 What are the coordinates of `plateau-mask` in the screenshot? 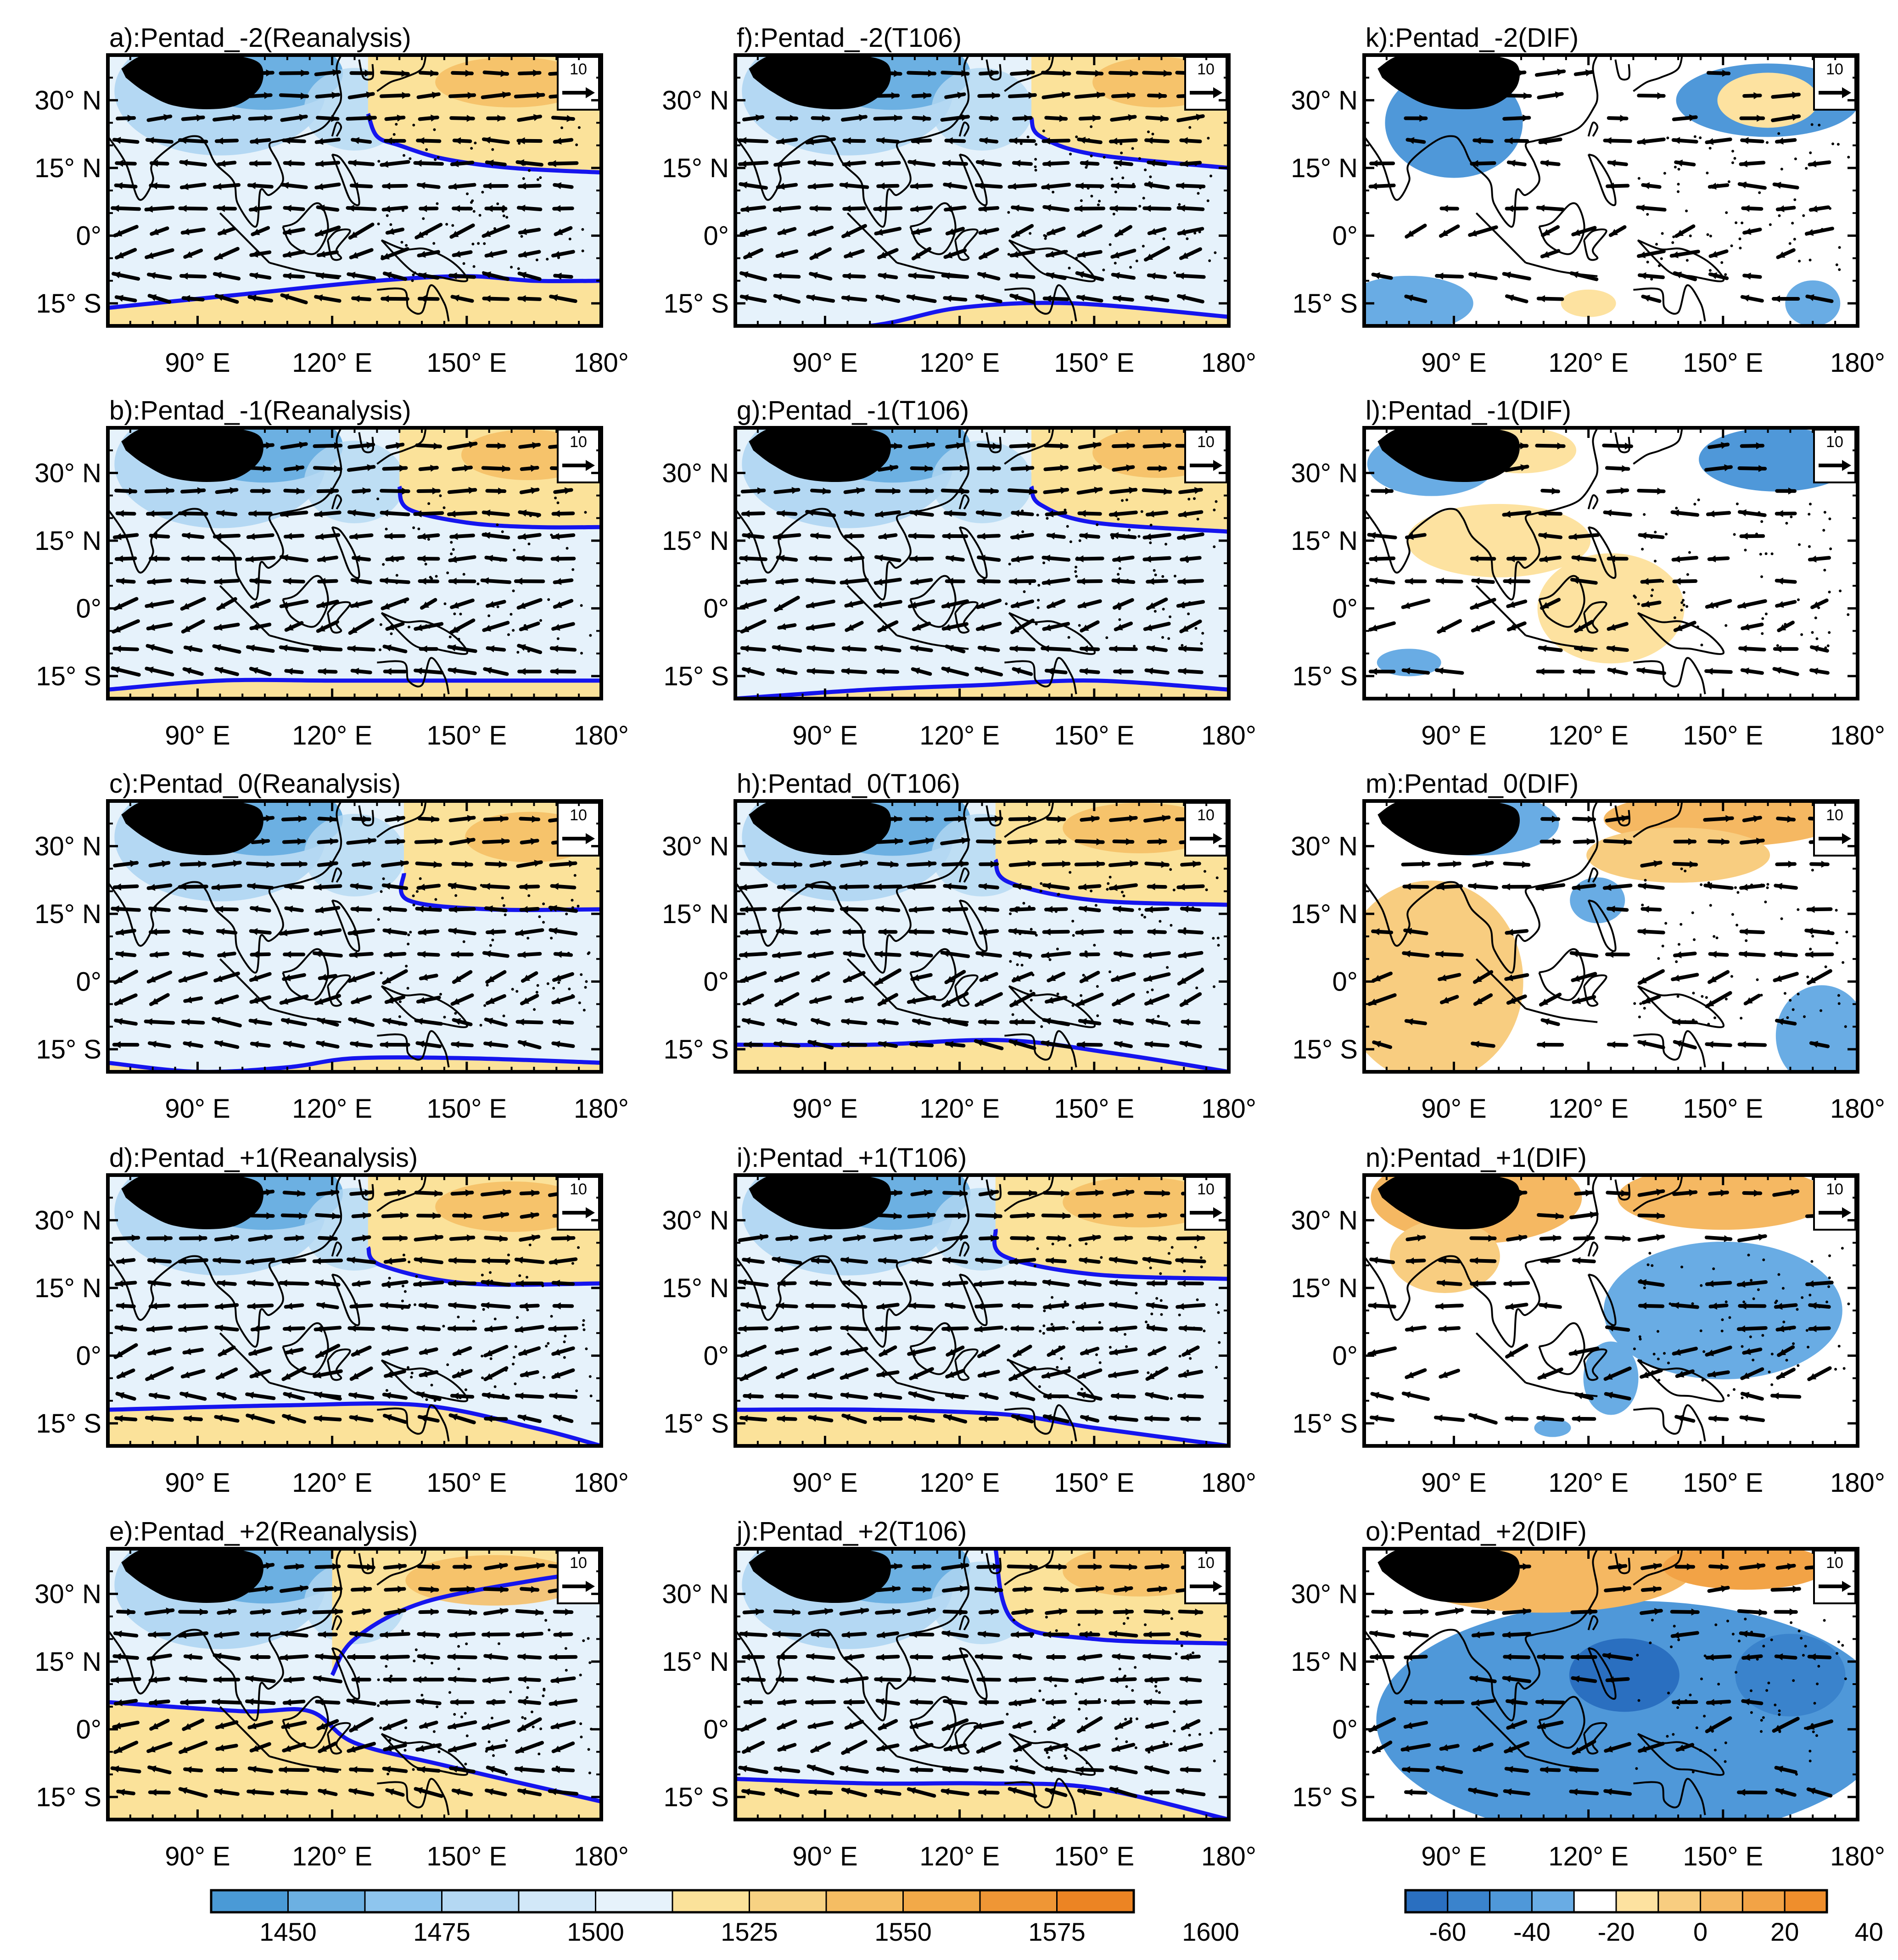 It's located at (192, 1576).